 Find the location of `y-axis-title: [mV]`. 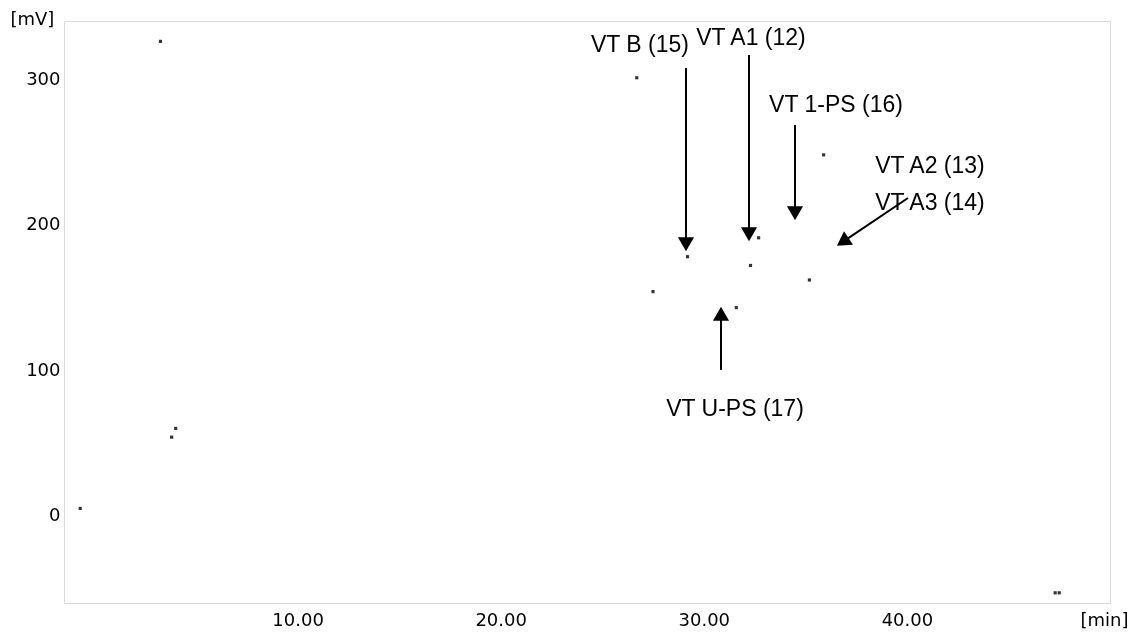

y-axis-title: [mV] is located at coordinates (32, 18).